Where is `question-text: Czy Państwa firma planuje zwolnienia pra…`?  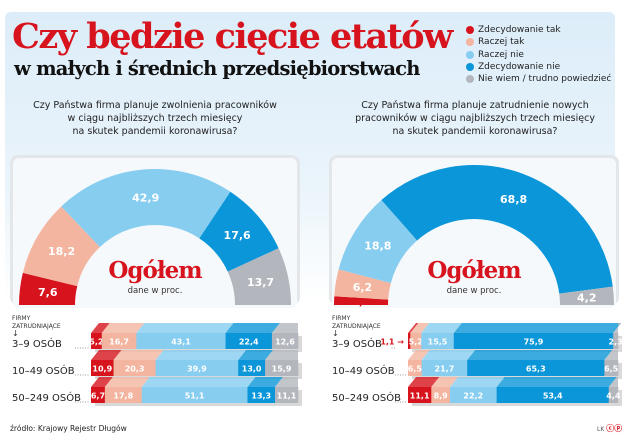 question-text: Czy Państwa firma planuje zwolnienia pra… is located at coordinates (155, 105).